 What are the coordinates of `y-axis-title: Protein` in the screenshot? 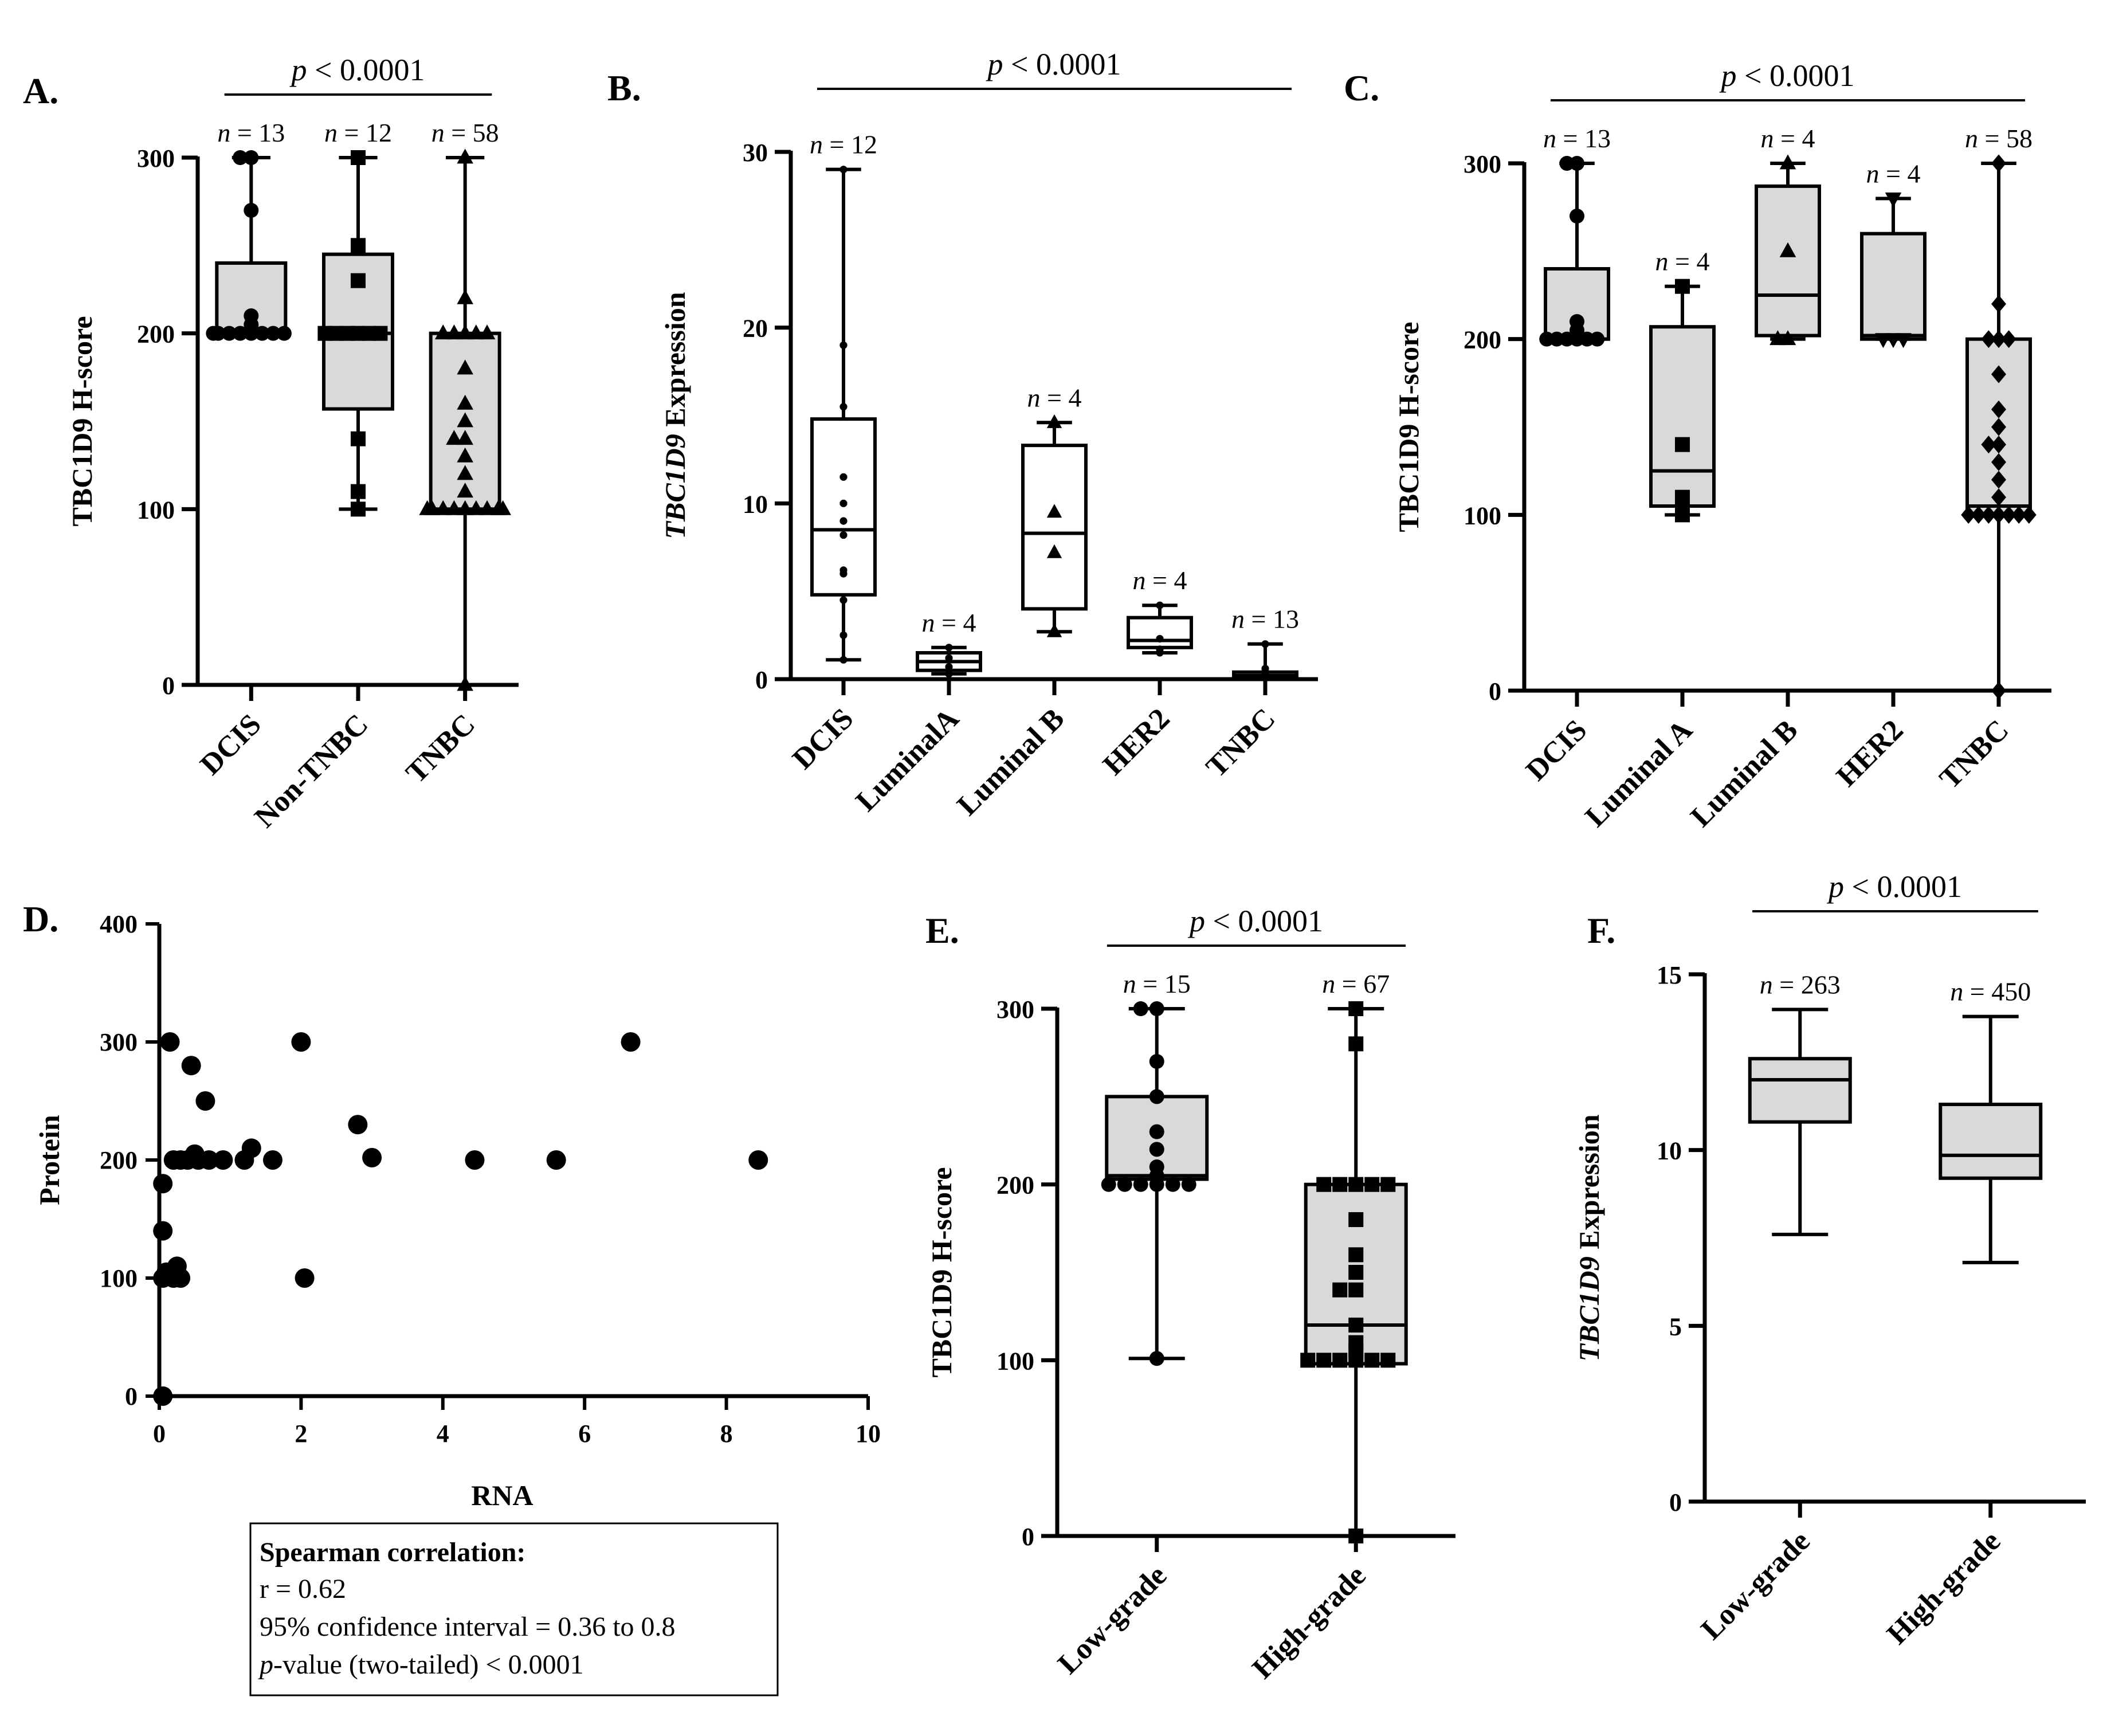 It's located at (49, 1160).